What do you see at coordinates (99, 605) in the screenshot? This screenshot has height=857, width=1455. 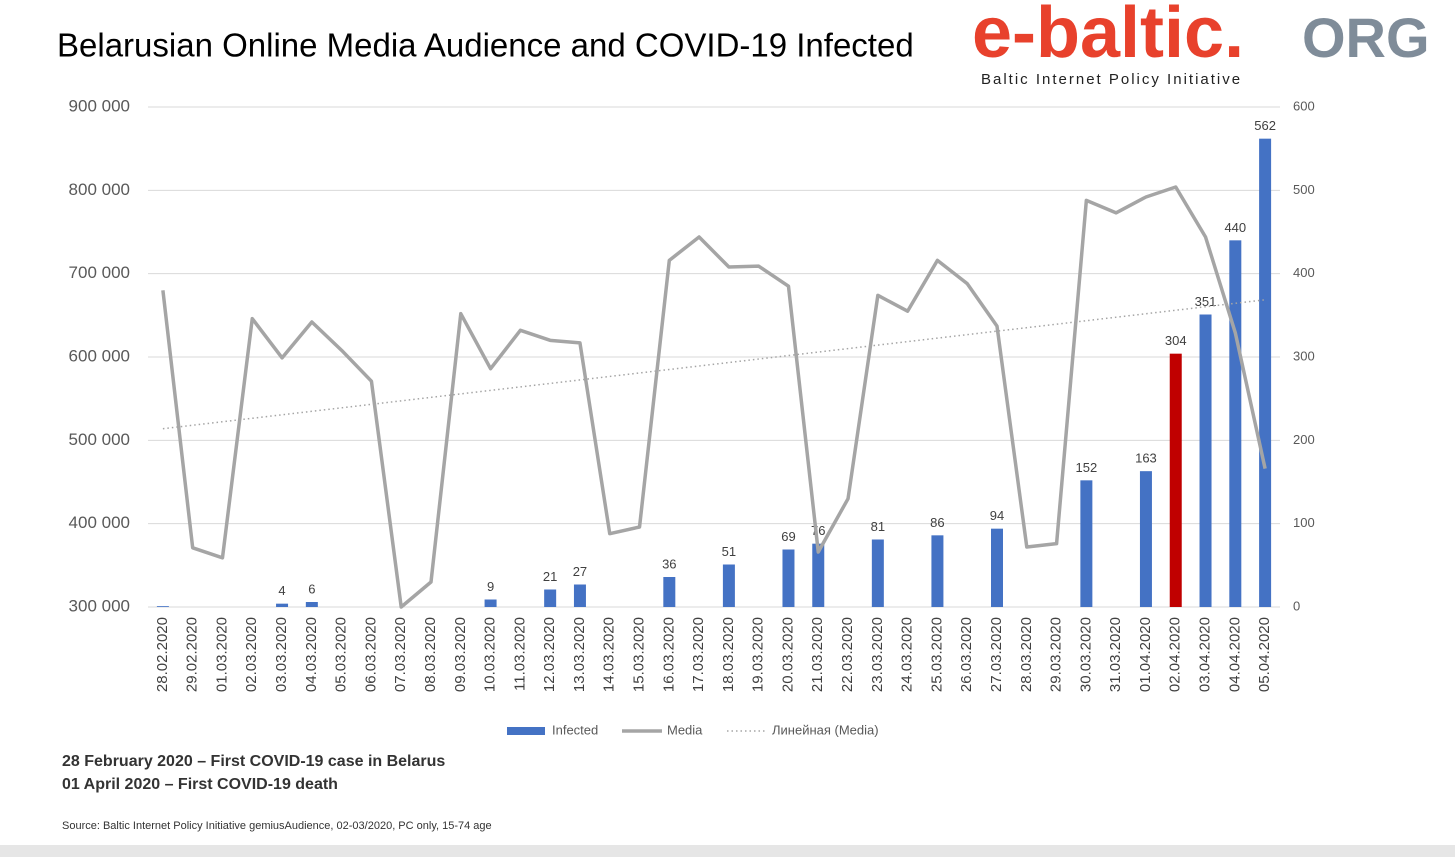 I see `y-tick-label: 300 000` at bounding box center [99, 605].